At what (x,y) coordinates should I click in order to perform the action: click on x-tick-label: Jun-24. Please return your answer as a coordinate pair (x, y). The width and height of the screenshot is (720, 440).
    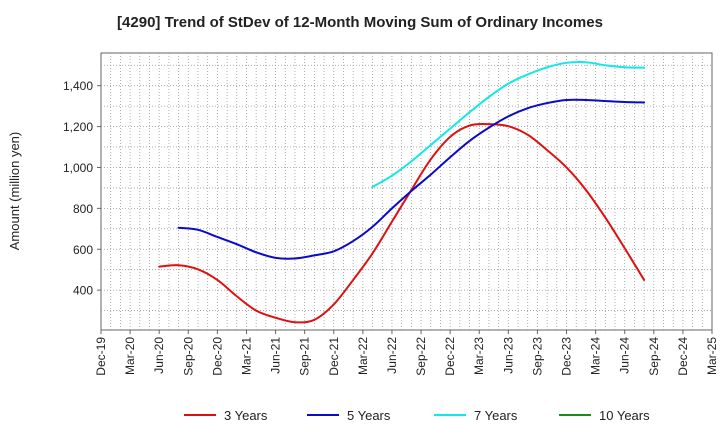
    Looking at the image, I should click on (625, 355).